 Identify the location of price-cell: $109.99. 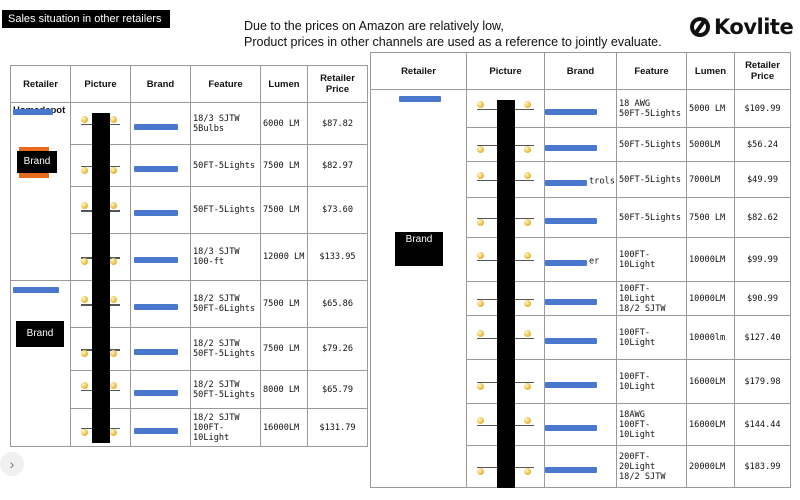
(762, 108).